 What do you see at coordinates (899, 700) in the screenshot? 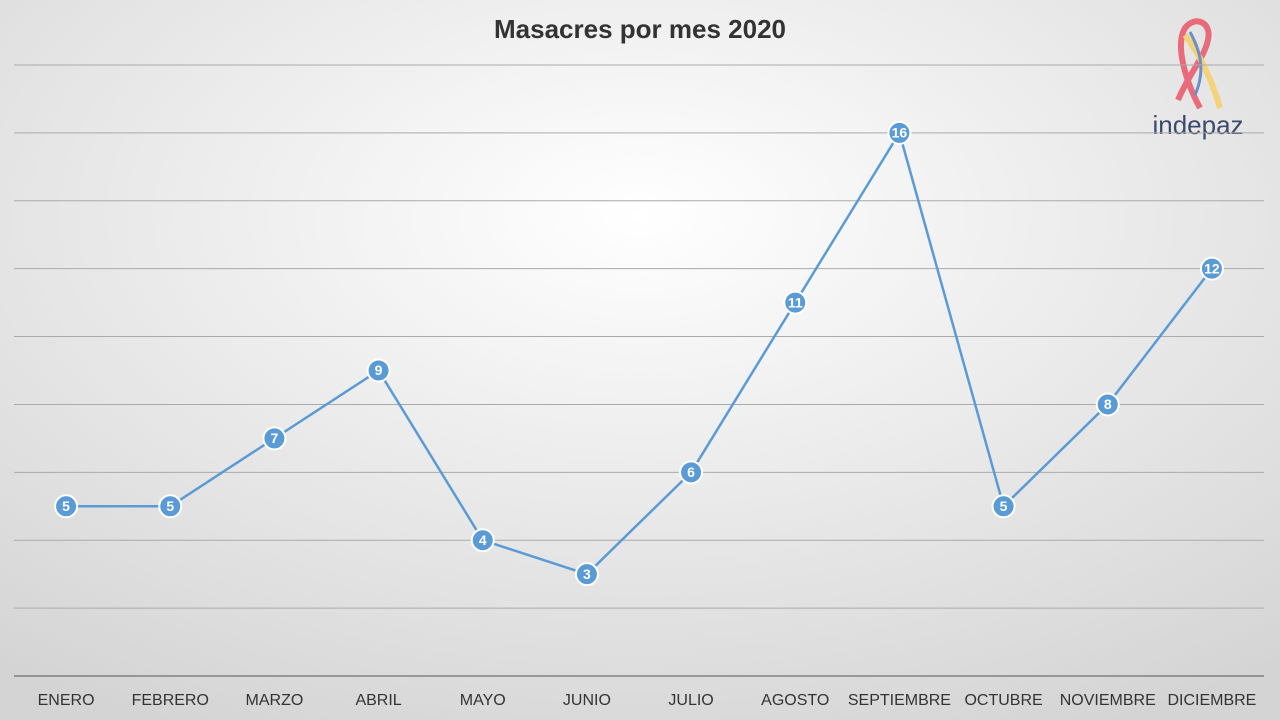
I see `x-tick-label: SEPTIEMBRE` at bounding box center [899, 700].